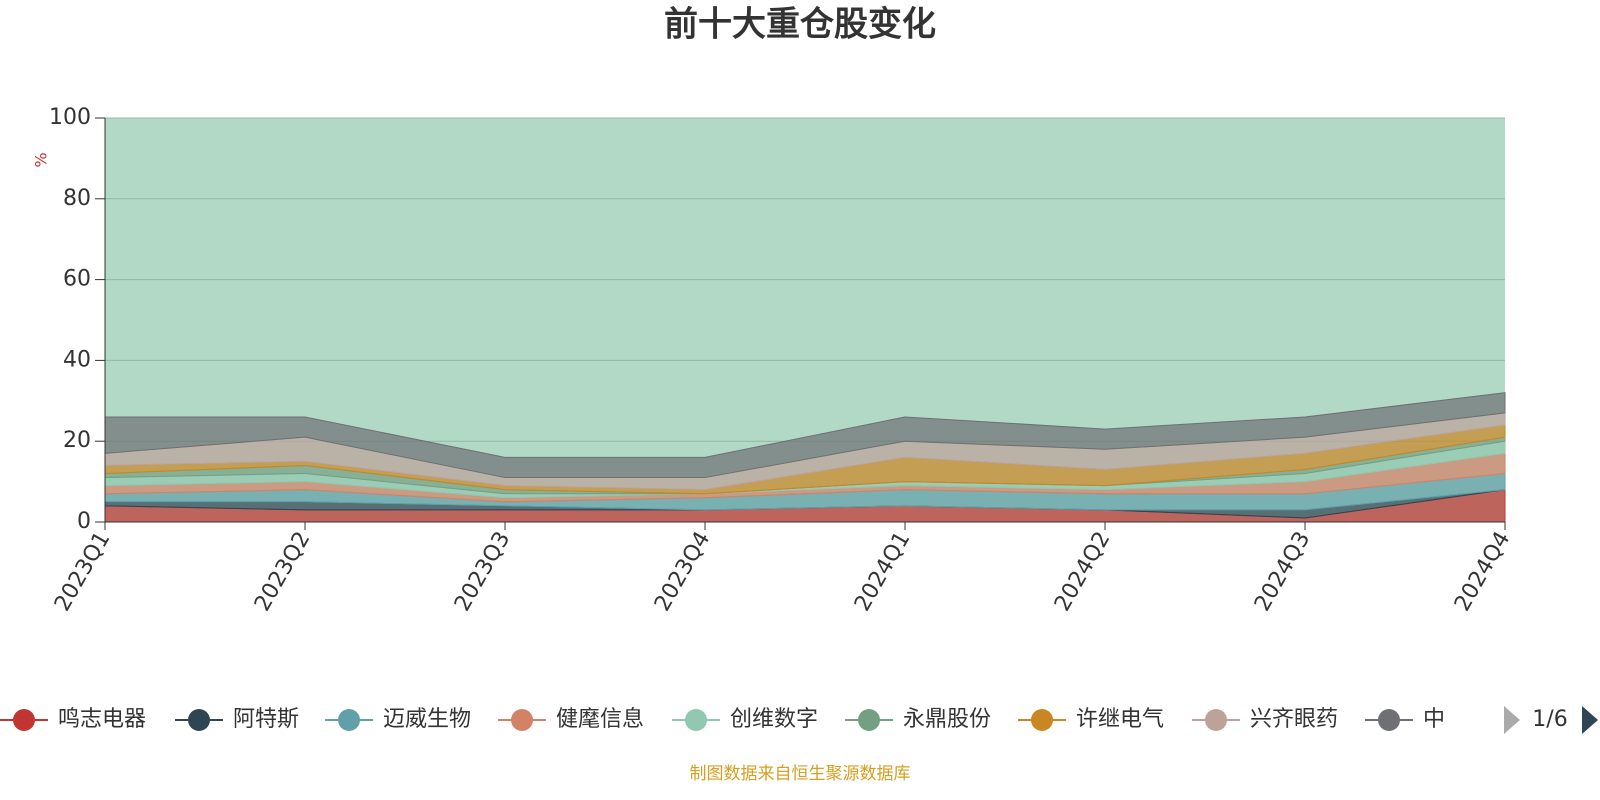 The height and width of the screenshot is (800, 1600). What do you see at coordinates (41, 159) in the screenshot?
I see `y-axis-label: %` at bounding box center [41, 159].